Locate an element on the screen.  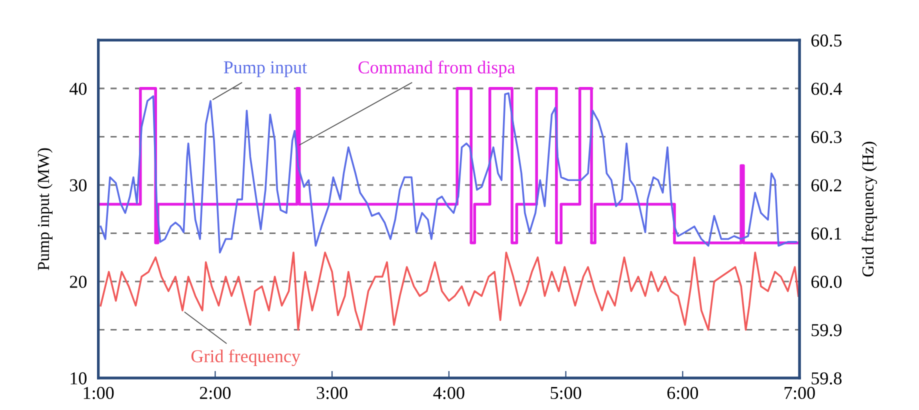
series-label: Grid frequency is located at coordinates (245, 357).